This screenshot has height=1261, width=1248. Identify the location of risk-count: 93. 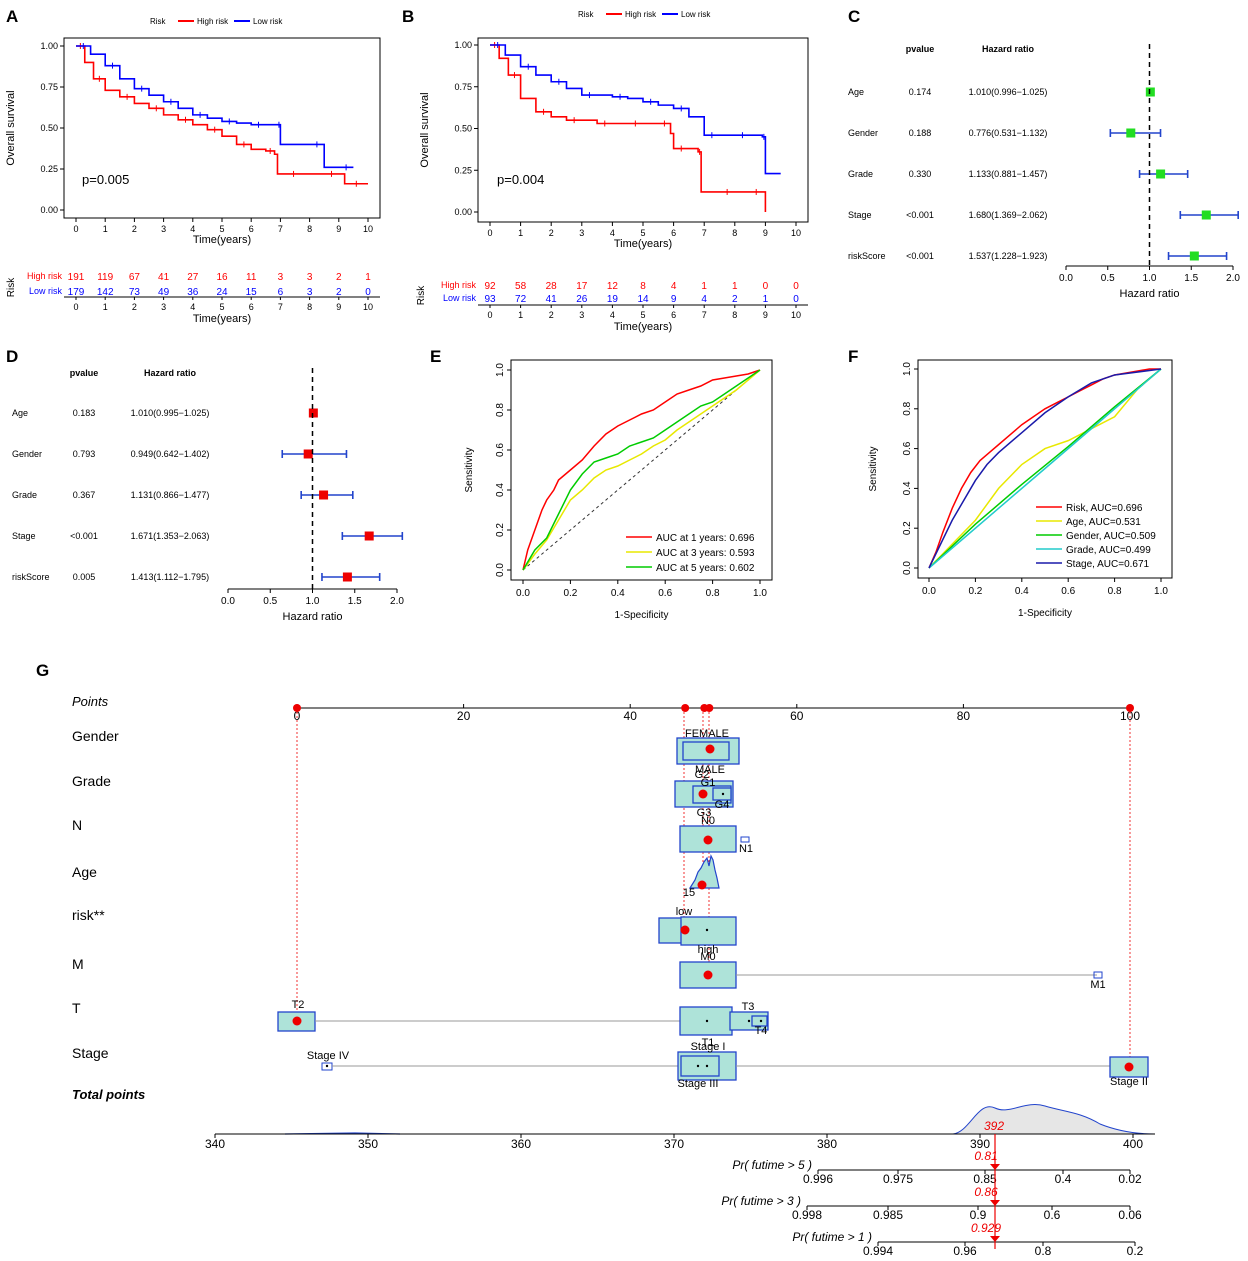
(490, 299).